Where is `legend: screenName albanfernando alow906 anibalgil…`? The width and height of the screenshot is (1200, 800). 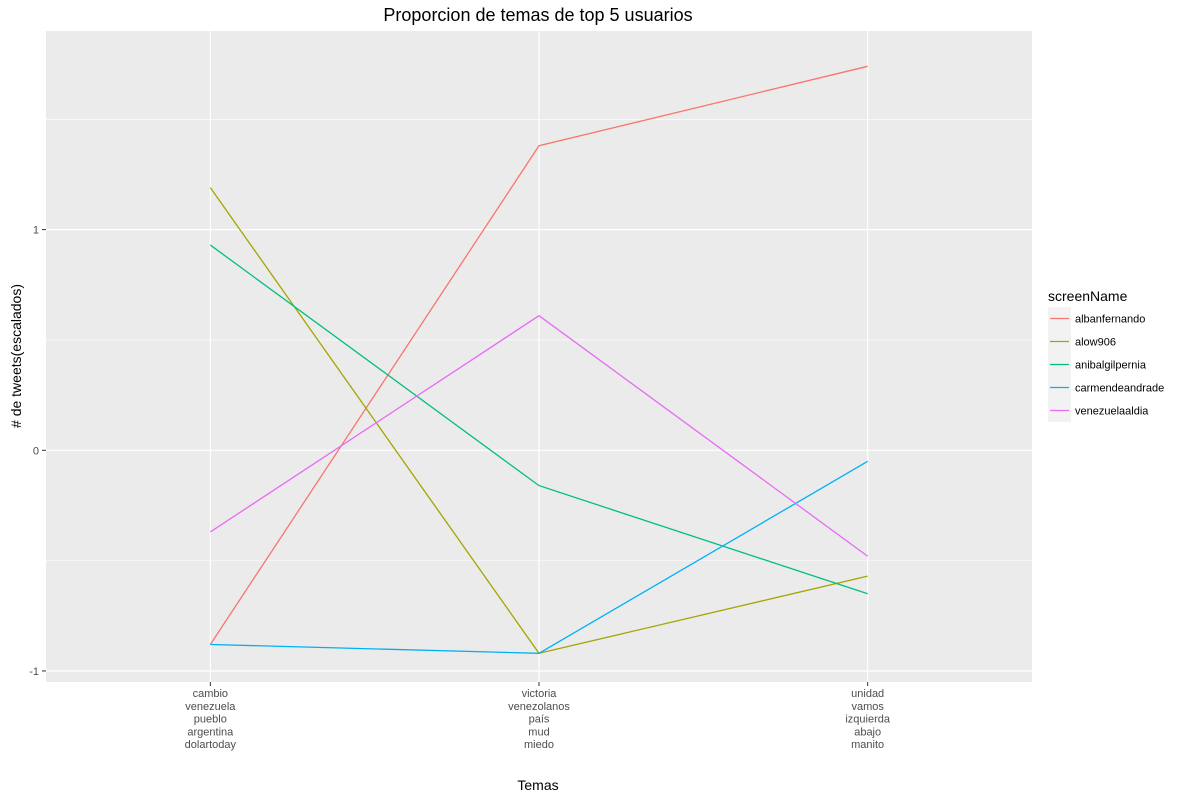 legend: screenName albanfernando alow906 anibalgil… is located at coordinates (1106, 355).